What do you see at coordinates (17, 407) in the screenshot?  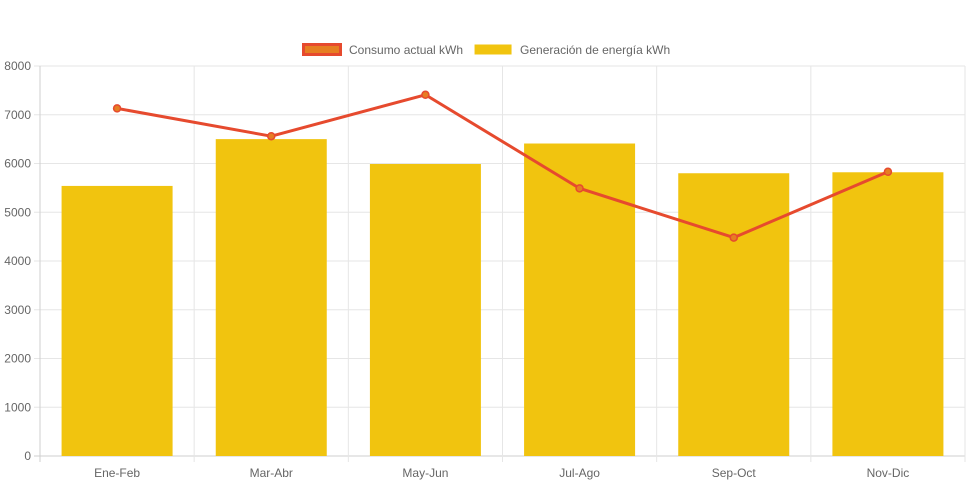 I see `y-tick-label: 1000` at bounding box center [17, 407].